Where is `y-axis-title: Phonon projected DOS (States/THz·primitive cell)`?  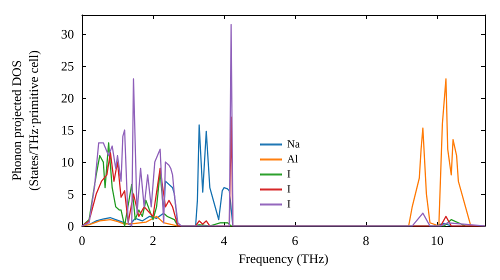
y-axis-title: Phonon projected DOS (States/THz·primitive cell) is located at coordinates (25, 120).